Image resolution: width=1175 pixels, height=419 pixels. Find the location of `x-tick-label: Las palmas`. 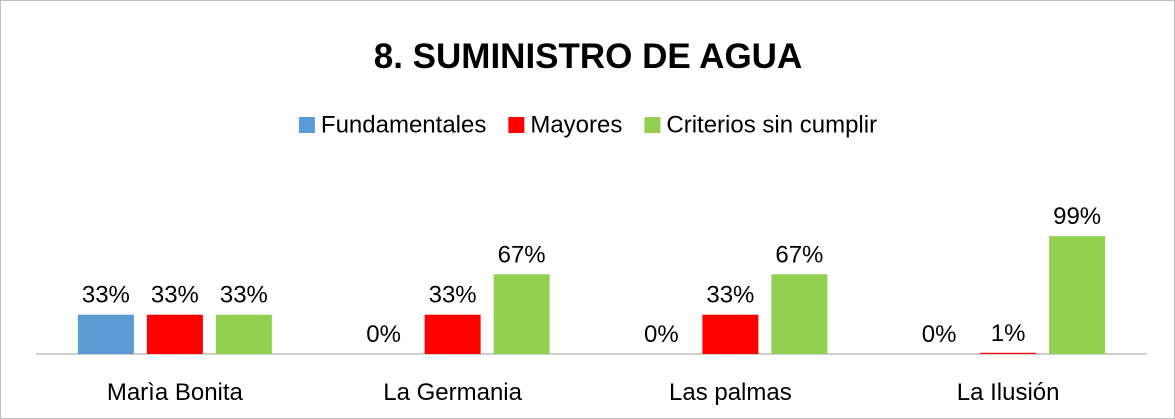

x-tick-label: Las palmas is located at coordinates (730, 392).